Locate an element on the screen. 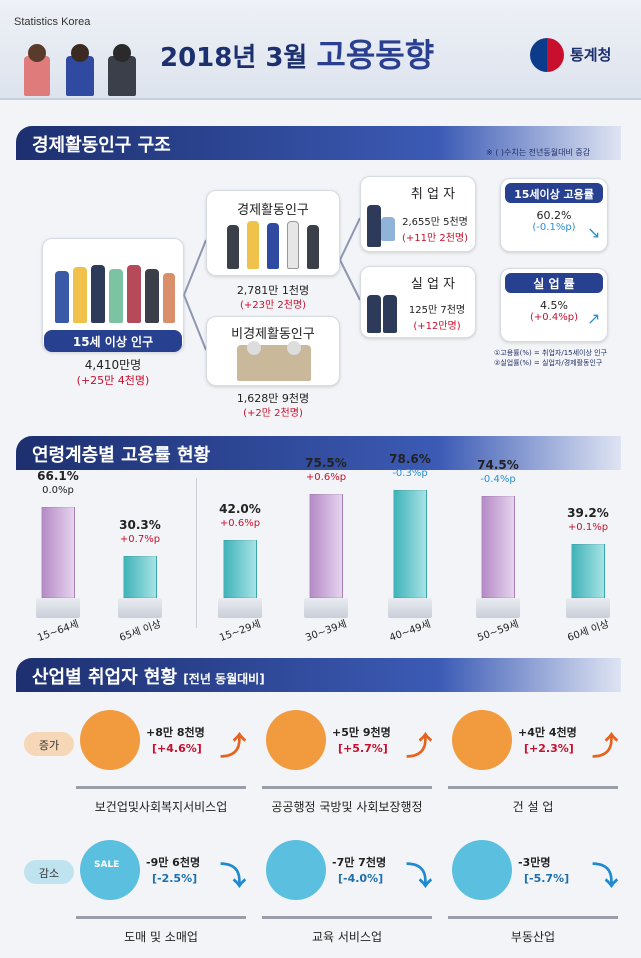  section-title: 경제활동인구 구조 is located at coordinates (101, 145).